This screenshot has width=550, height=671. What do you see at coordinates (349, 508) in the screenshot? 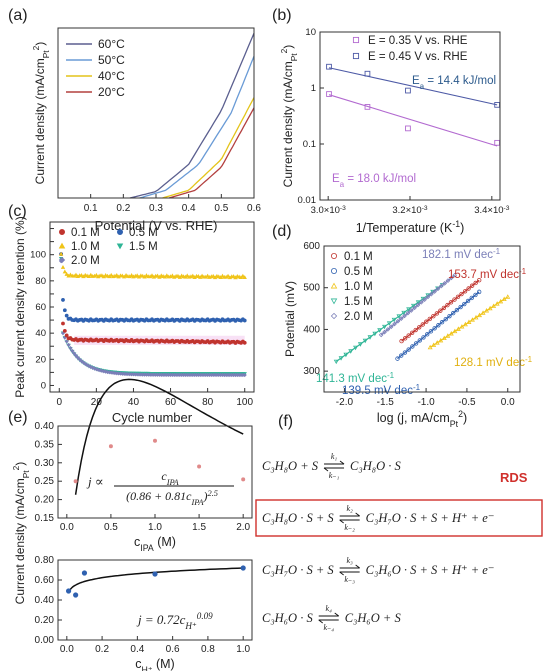
I see `reaction-1-k-fwd: k₂` at bounding box center [349, 508].